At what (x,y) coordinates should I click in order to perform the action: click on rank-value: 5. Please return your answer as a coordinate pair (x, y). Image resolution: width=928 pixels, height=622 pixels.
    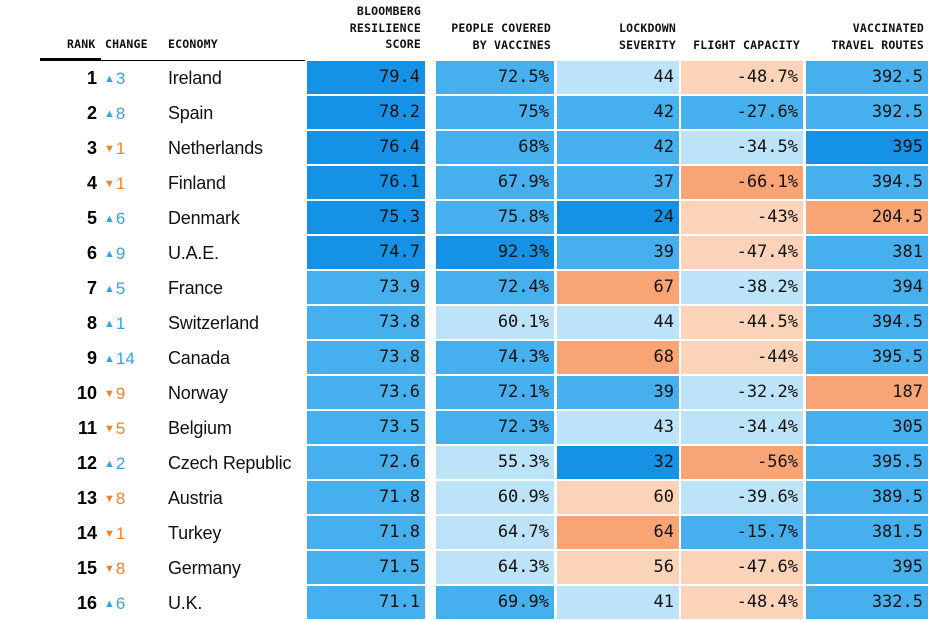
    Looking at the image, I should click on (91, 218).